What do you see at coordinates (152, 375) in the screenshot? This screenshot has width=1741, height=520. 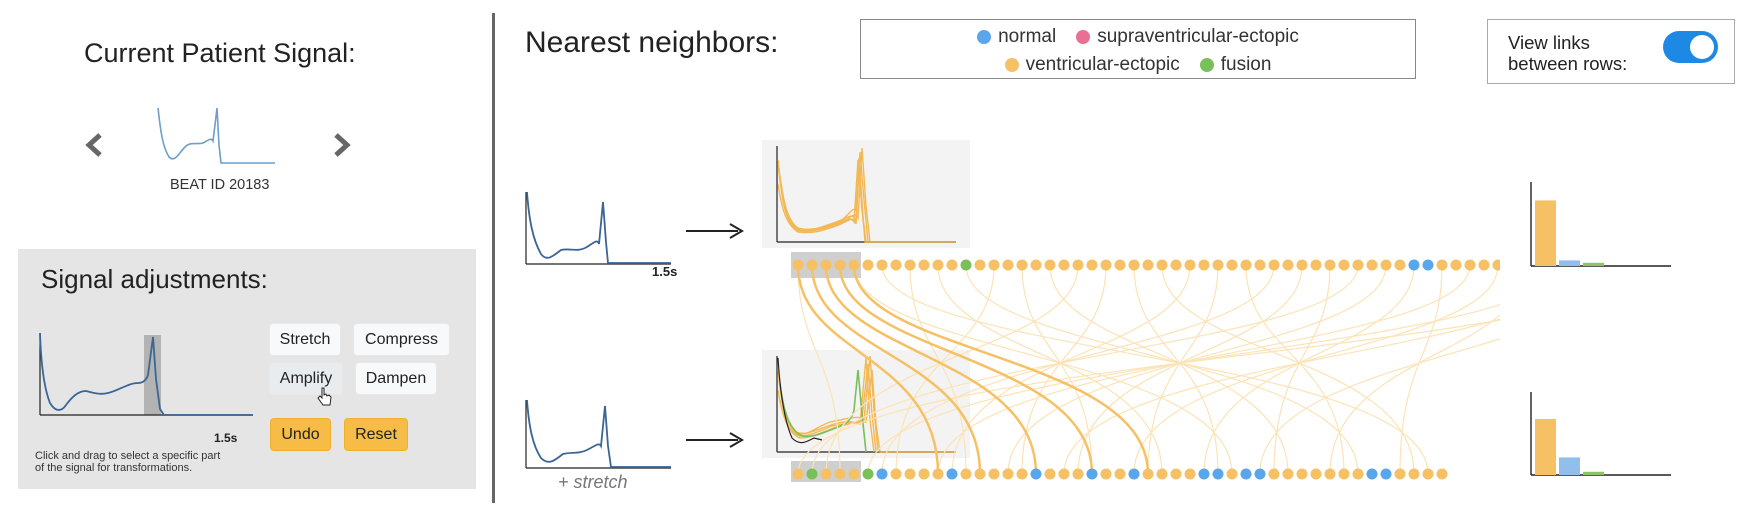 I see `selection-region` at bounding box center [152, 375].